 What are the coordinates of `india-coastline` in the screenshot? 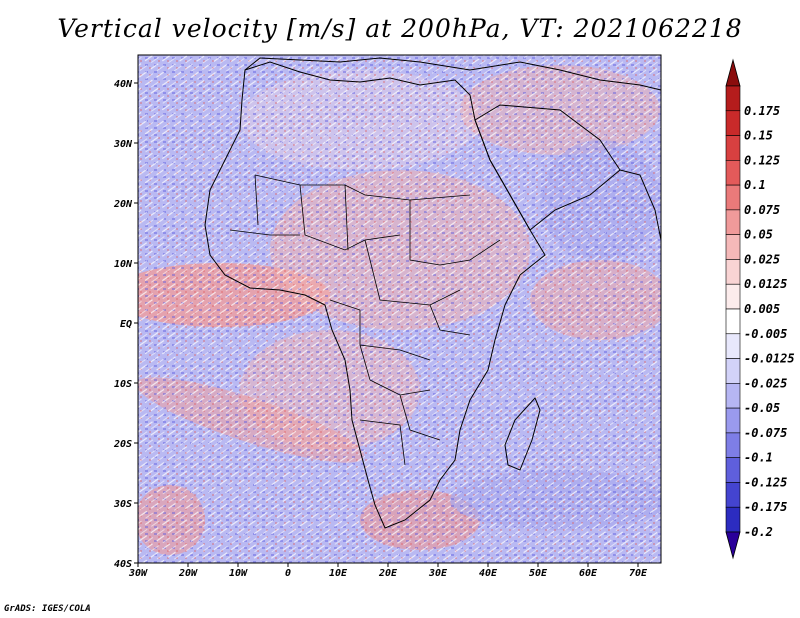 It's located at (640, 205).